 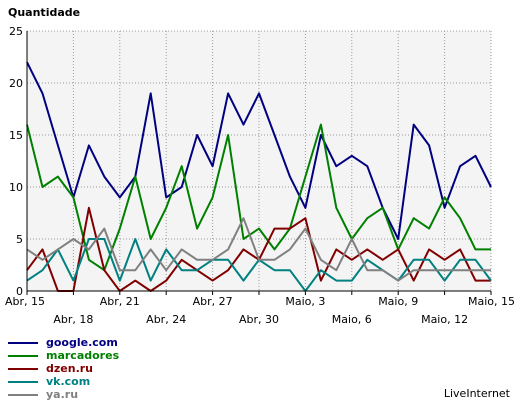 What do you see at coordinates (83, 355) in the screenshot?
I see `legend-label: marcadores` at bounding box center [83, 355].